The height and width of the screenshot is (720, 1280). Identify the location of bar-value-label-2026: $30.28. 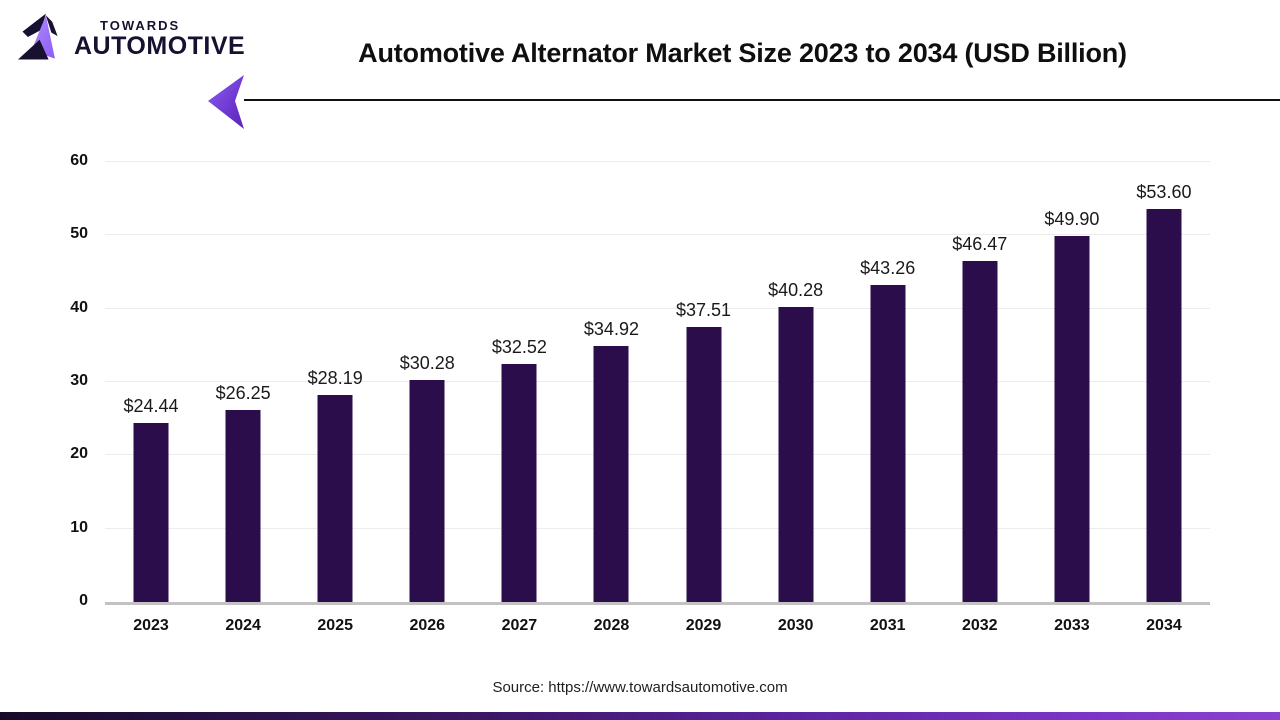
(427, 362).